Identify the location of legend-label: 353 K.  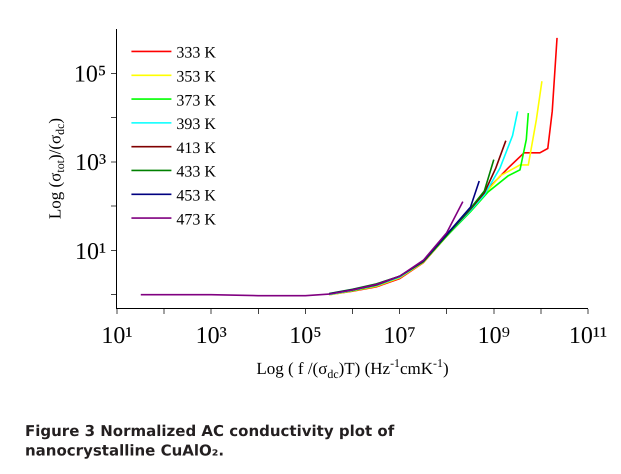
(196, 77).